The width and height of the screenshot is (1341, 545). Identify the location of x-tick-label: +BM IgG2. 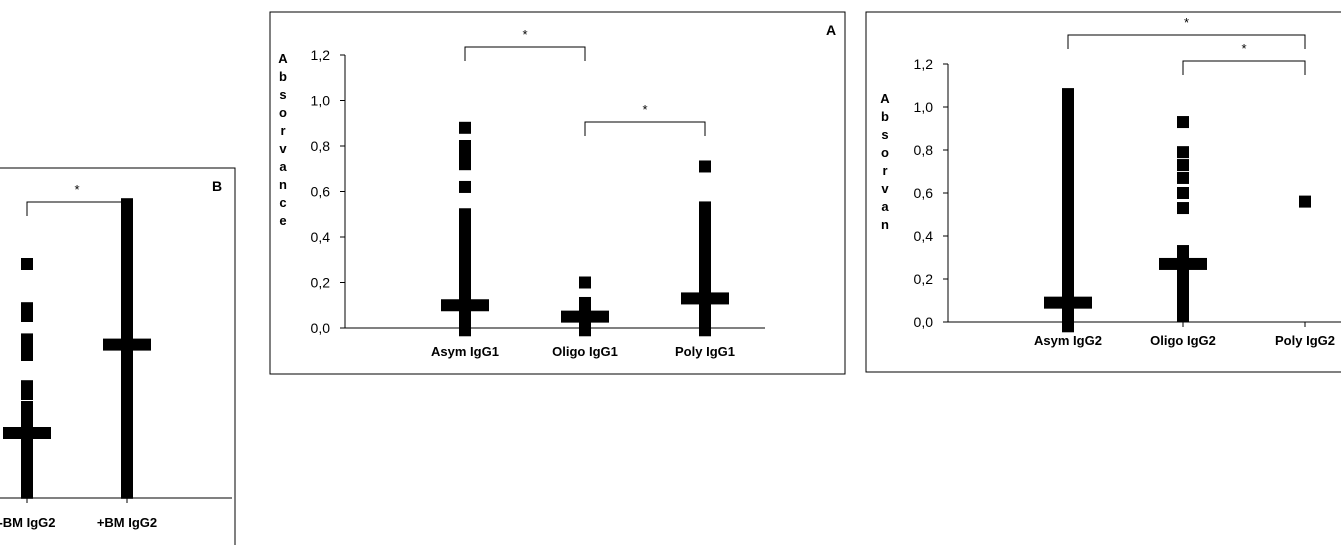
(127, 522).